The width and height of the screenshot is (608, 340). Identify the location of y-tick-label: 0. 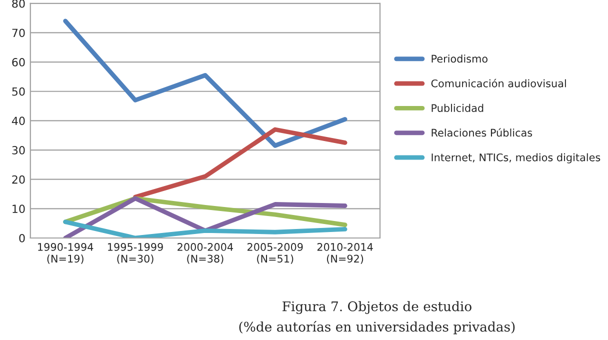
(22, 238).